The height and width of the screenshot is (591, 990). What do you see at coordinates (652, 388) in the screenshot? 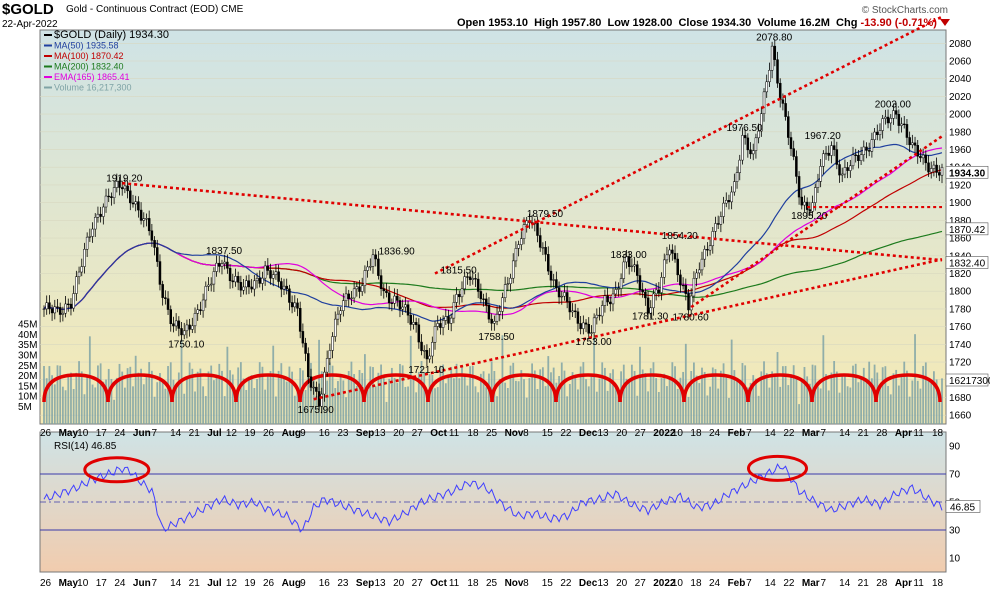
I see `cycle-arc` at bounding box center [652, 388].